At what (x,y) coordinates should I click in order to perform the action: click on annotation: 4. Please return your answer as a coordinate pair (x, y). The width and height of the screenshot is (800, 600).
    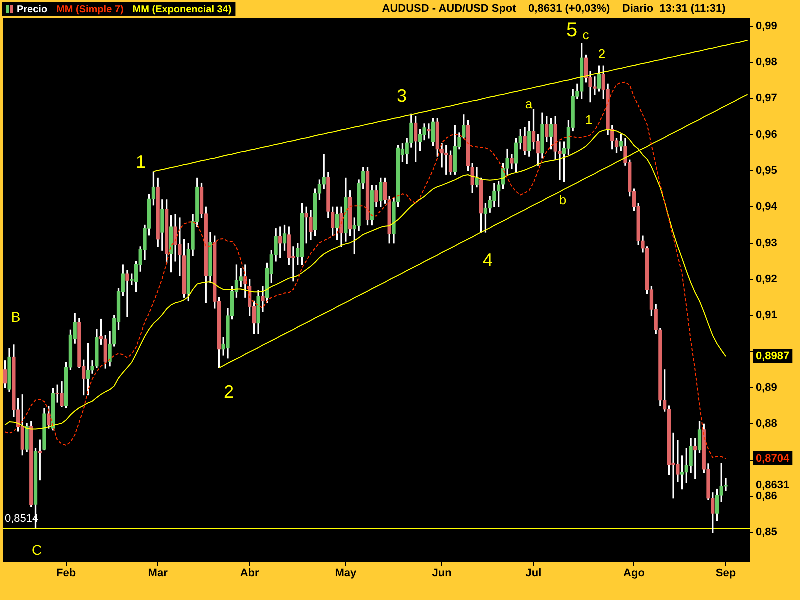
    Looking at the image, I should click on (488, 260).